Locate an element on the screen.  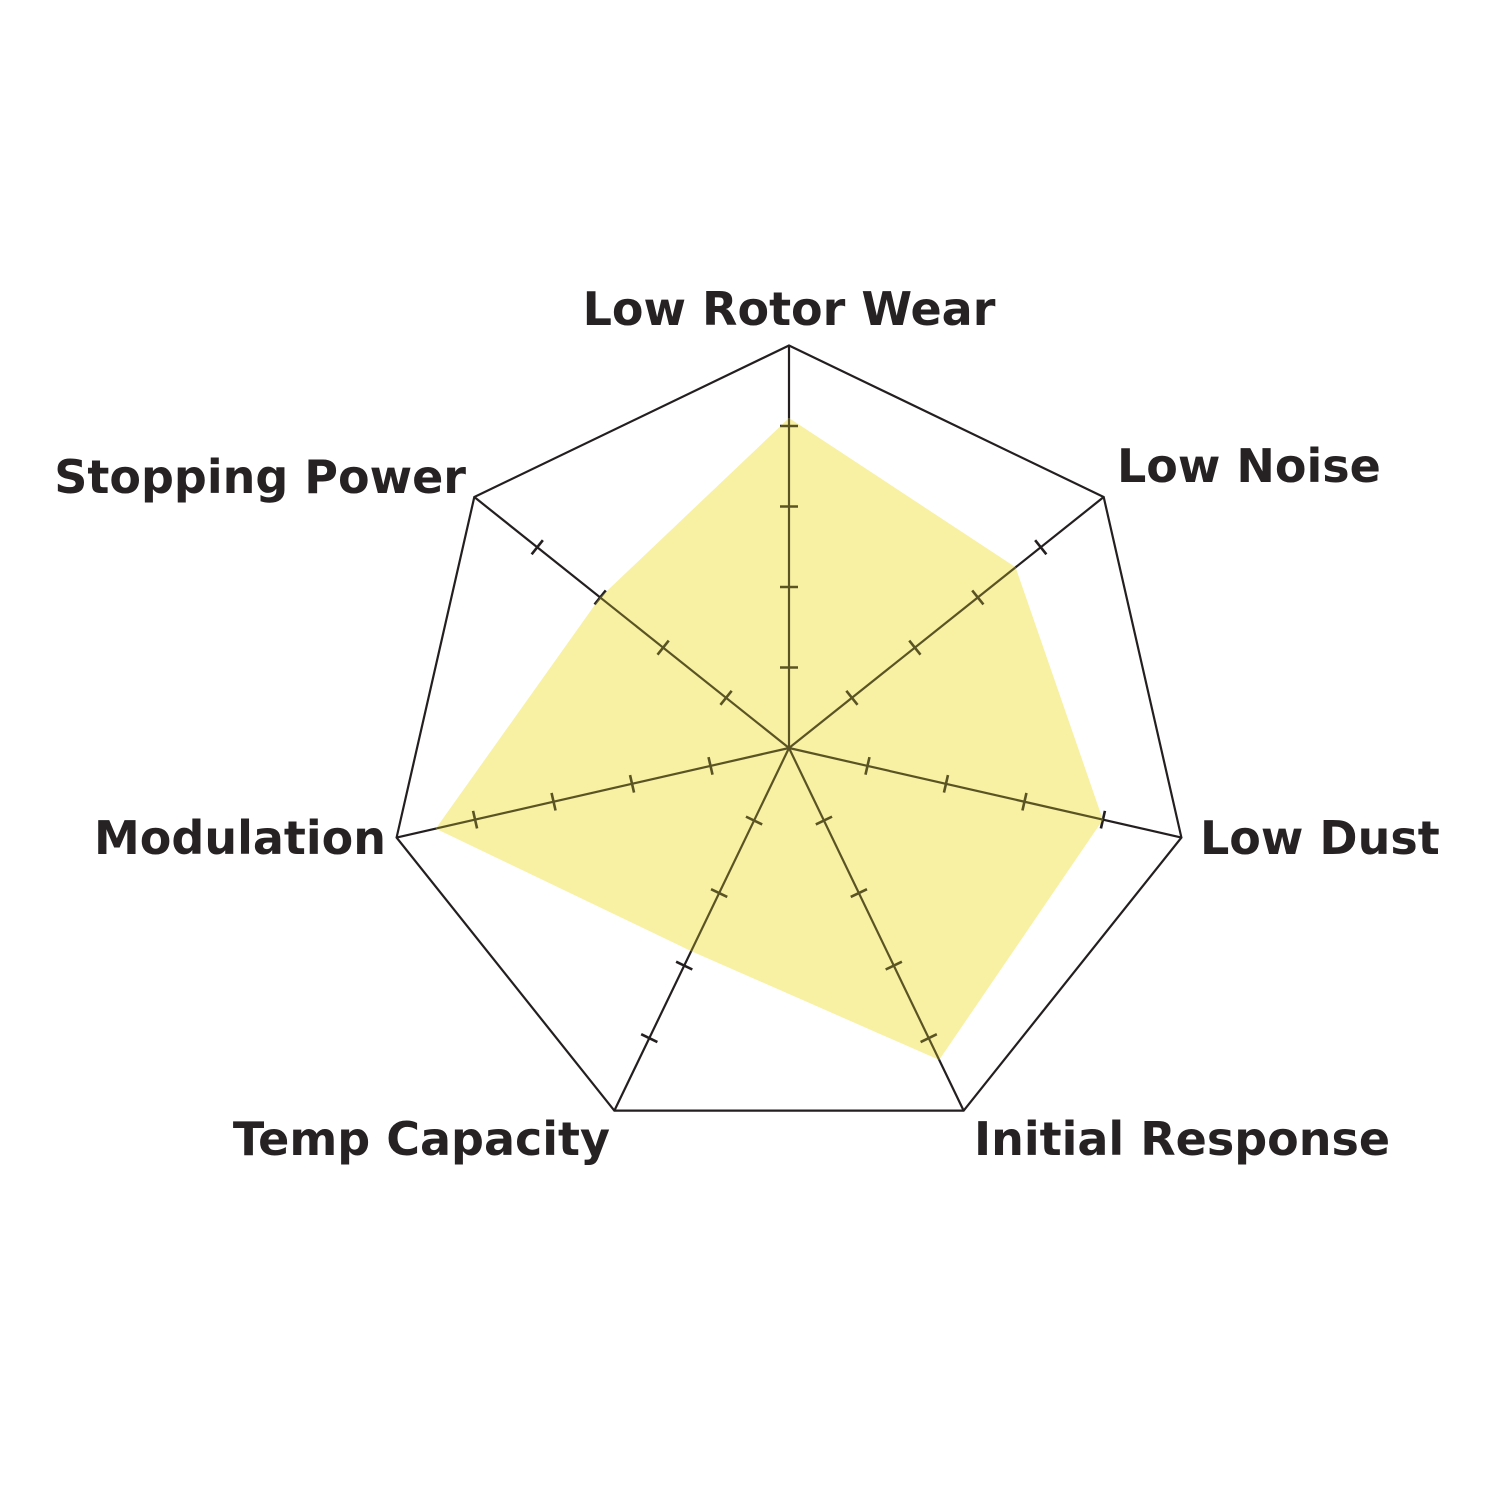
axis-label-low-noise: Low Noise is located at coordinates (1249, 465).